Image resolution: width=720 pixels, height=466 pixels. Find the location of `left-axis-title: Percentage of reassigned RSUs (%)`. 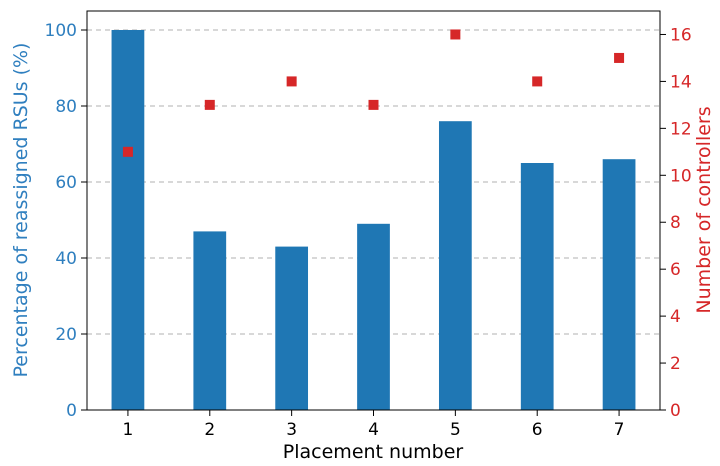

left-axis-title: Percentage of reassigned RSUs (%) is located at coordinates (21, 210).